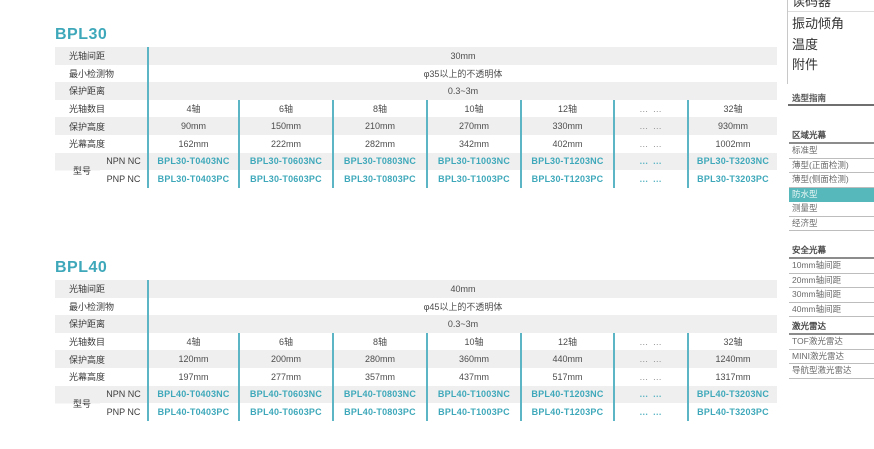 The height and width of the screenshot is (449, 874). I want to click on spec-cell: 1240mm, so click(732, 359).